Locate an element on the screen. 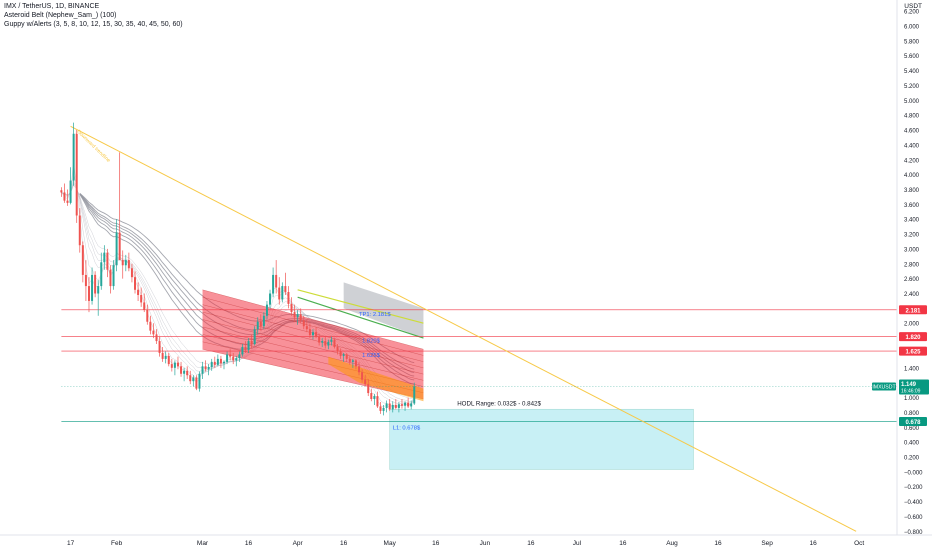 Image resolution: width=932 pixels, height=550 pixels. time-tick-label: Jul is located at coordinates (577, 543).